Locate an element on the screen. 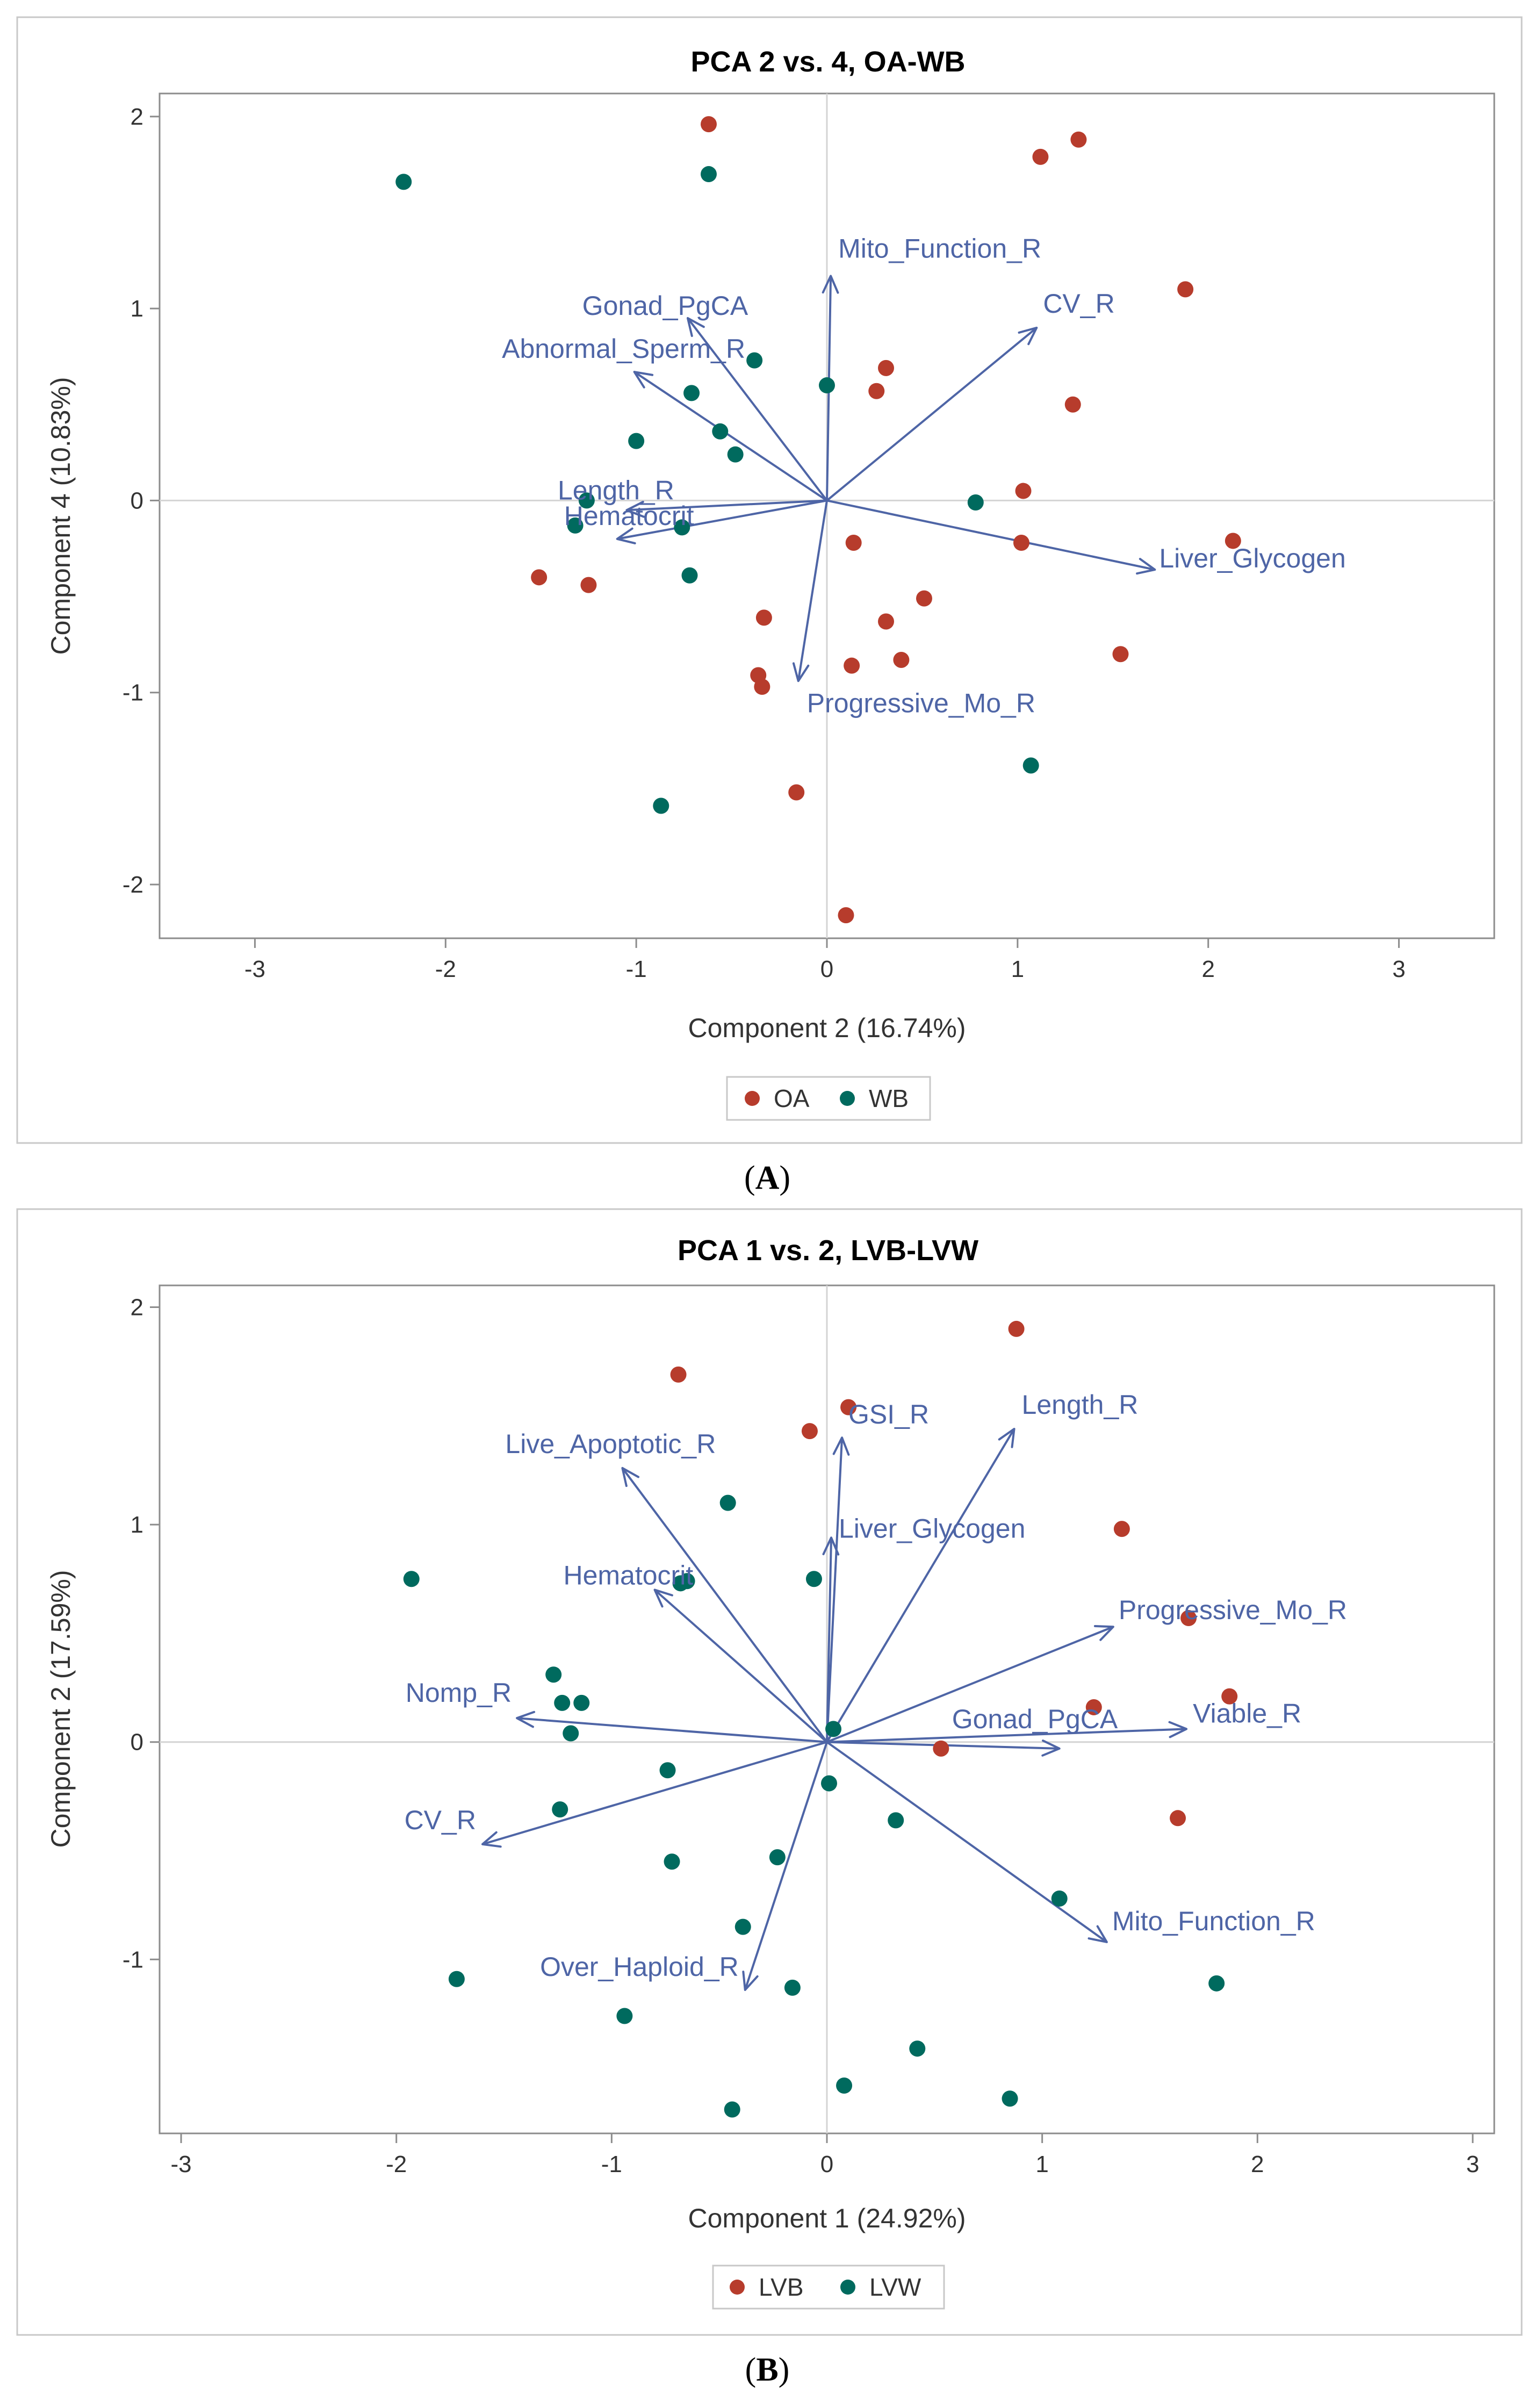 The width and height of the screenshot is (1534, 2408). panel-b-x-tick-label: 2 is located at coordinates (1257, 2164).